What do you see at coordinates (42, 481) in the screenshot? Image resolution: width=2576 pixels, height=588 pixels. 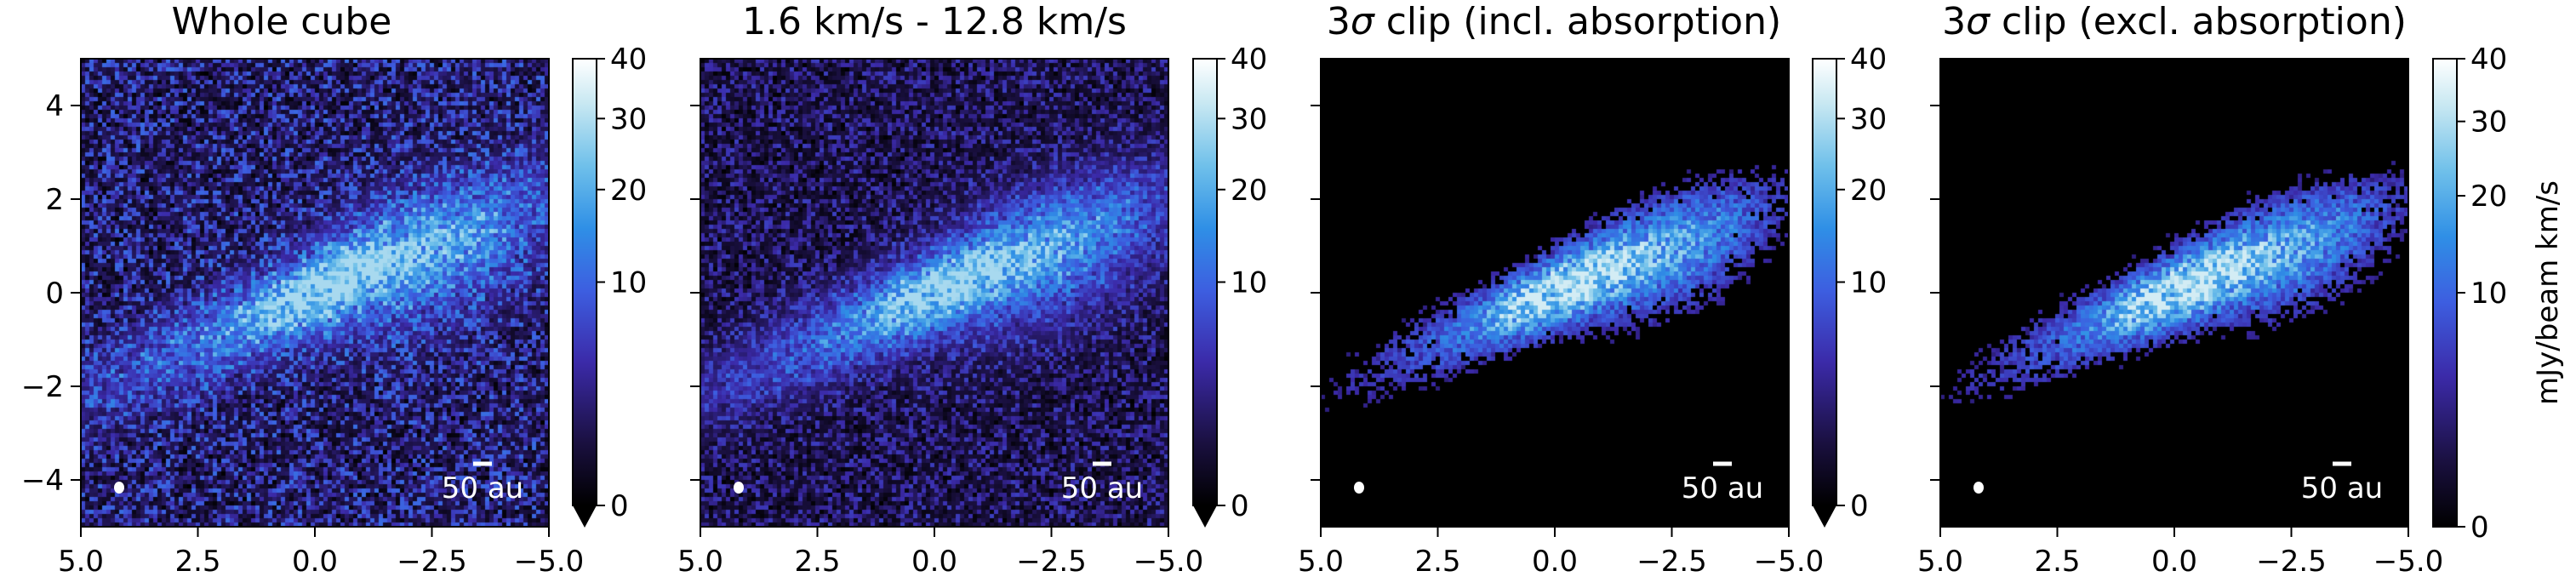 I see `y-tick-label: −4` at bounding box center [42, 481].